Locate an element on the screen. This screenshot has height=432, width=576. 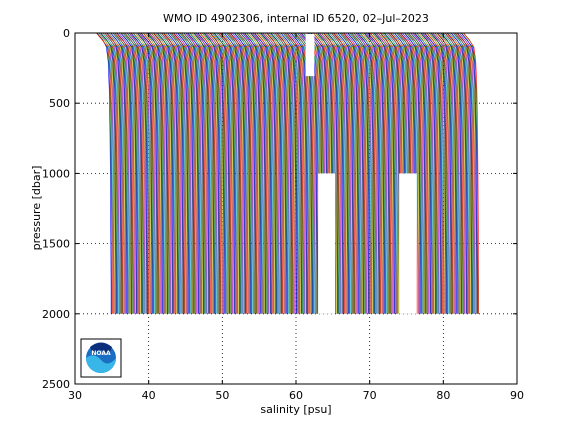
x-axis-label: salinity [psu] is located at coordinates (295, 409).